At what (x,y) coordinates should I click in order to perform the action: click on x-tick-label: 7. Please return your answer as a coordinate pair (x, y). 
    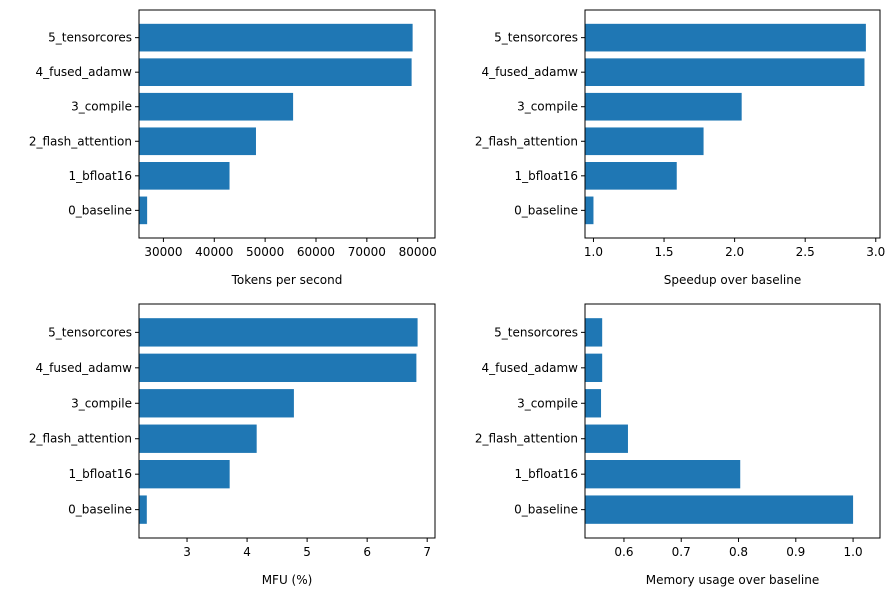
    Looking at the image, I should click on (427, 552).